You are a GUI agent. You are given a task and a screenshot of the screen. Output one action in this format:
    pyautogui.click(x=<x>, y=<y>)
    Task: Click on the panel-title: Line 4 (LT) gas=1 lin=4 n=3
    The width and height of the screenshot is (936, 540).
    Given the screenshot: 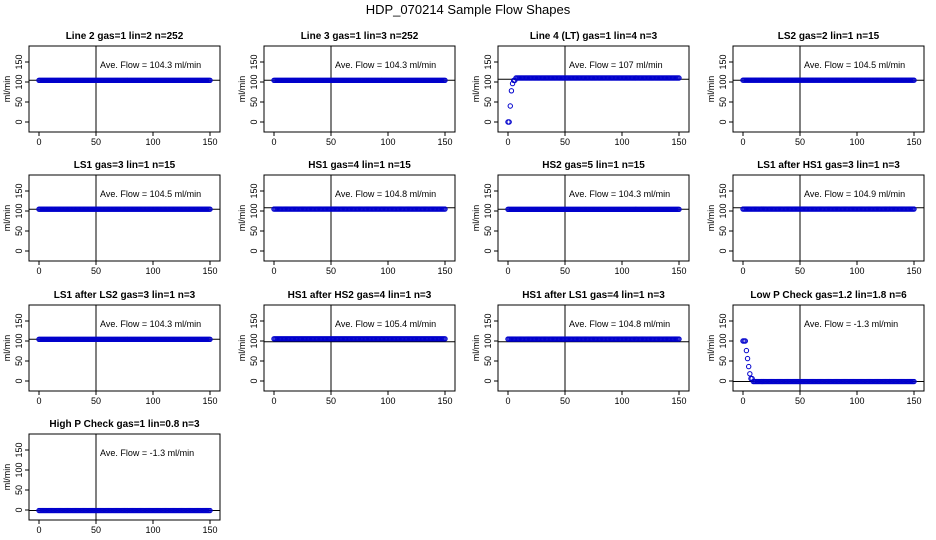 What is the action you would take?
    pyautogui.click(x=594, y=36)
    